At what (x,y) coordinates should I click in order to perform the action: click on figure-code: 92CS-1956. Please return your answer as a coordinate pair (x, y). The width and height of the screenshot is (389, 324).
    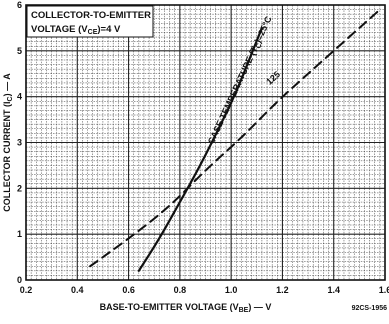
    Looking at the image, I should click on (370, 308).